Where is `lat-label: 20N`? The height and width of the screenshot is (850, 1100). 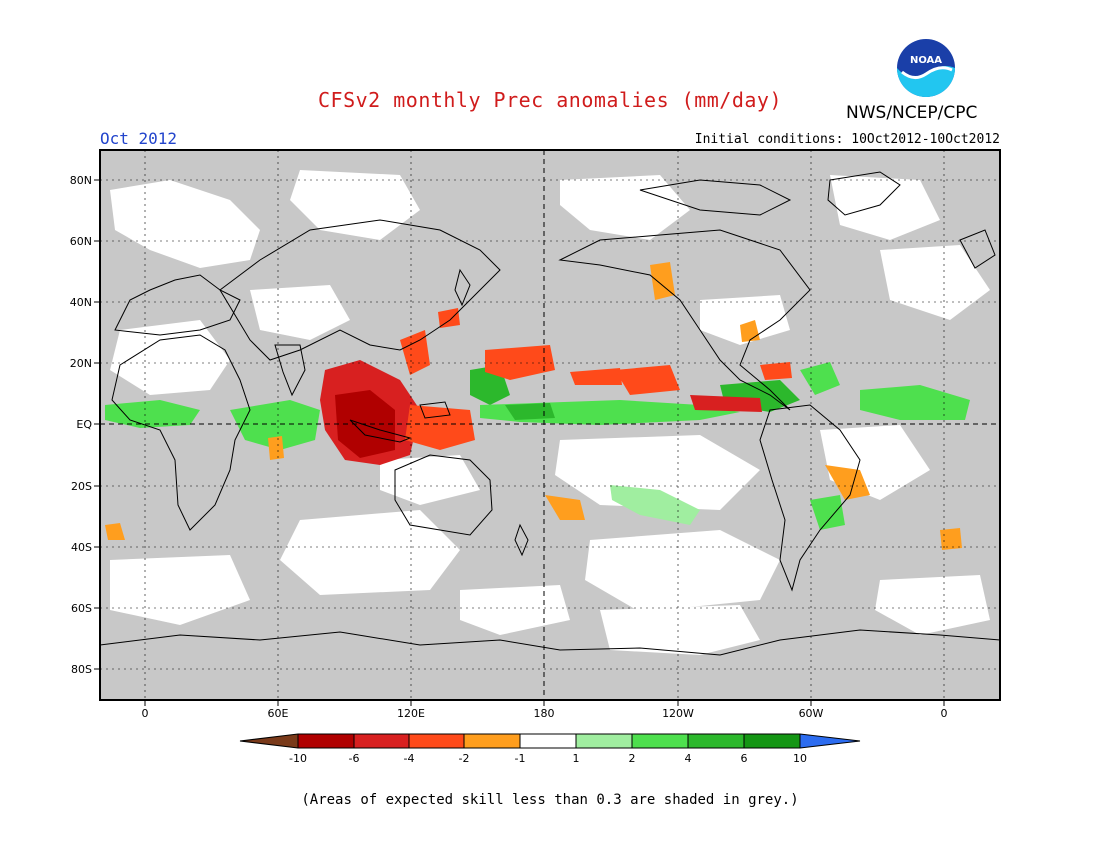
lat-label: 20N is located at coordinates (81, 363).